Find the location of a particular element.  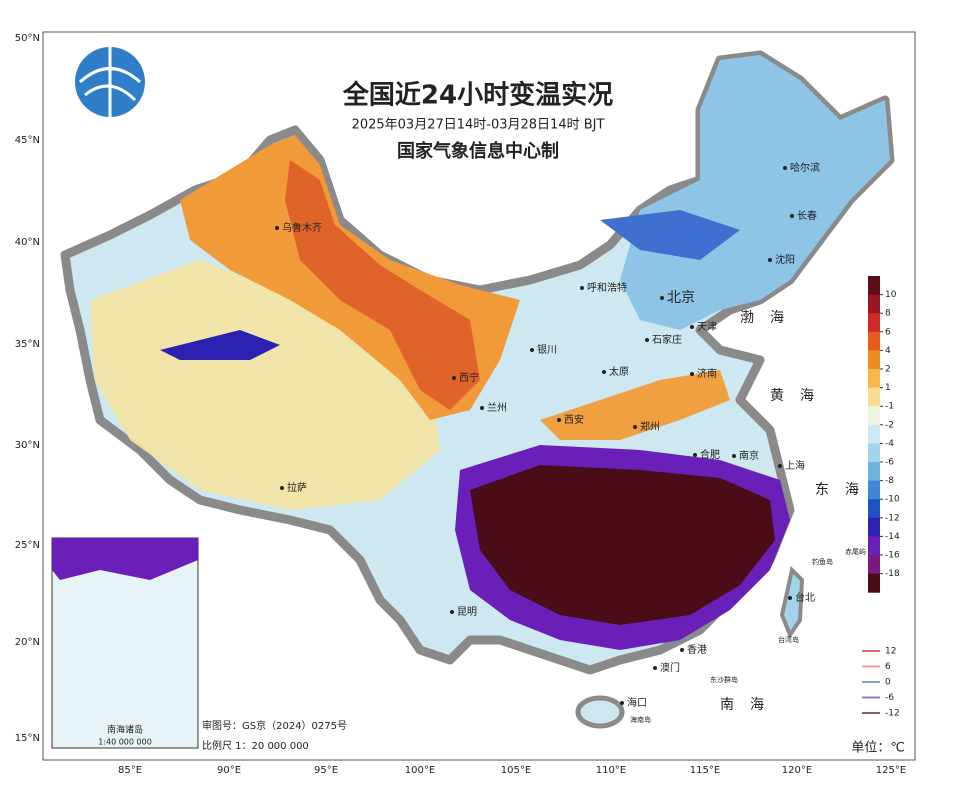

latitude-label: 50°N is located at coordinates (27, 38).